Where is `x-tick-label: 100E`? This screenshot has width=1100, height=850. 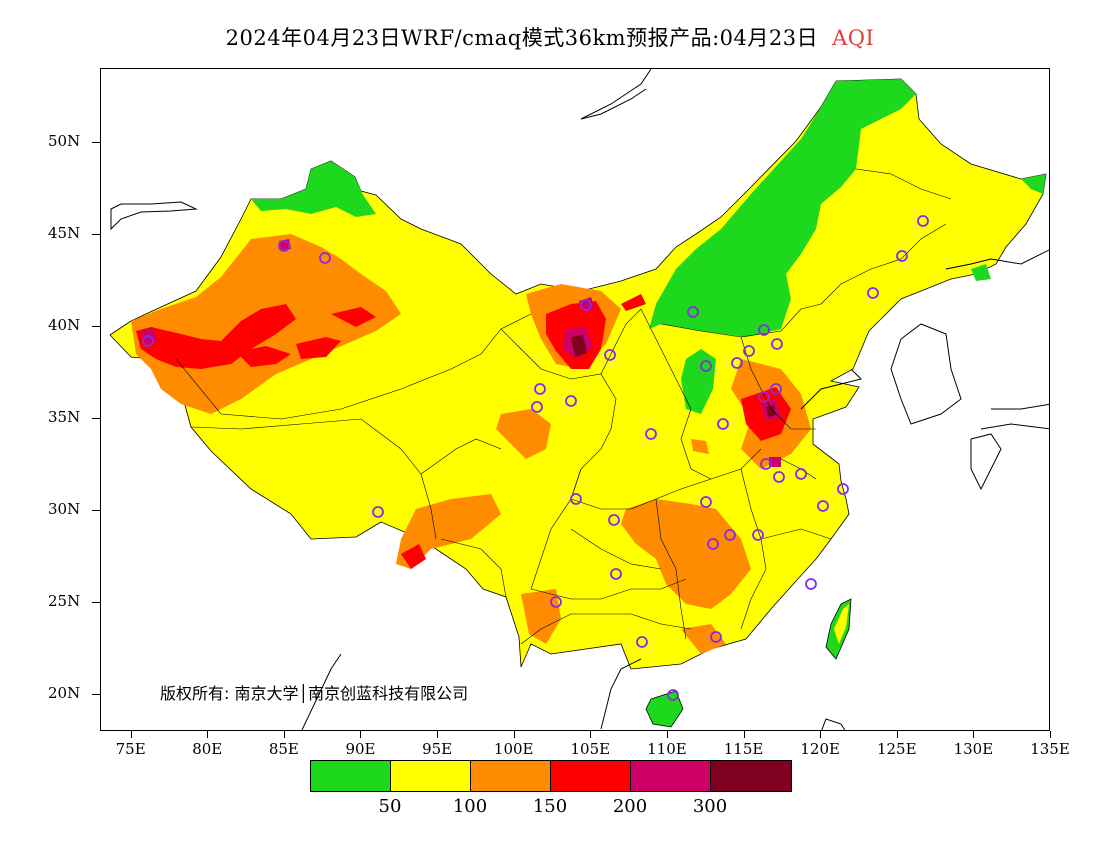
x-tick-label: 100E is located at coordinates (513, 749).